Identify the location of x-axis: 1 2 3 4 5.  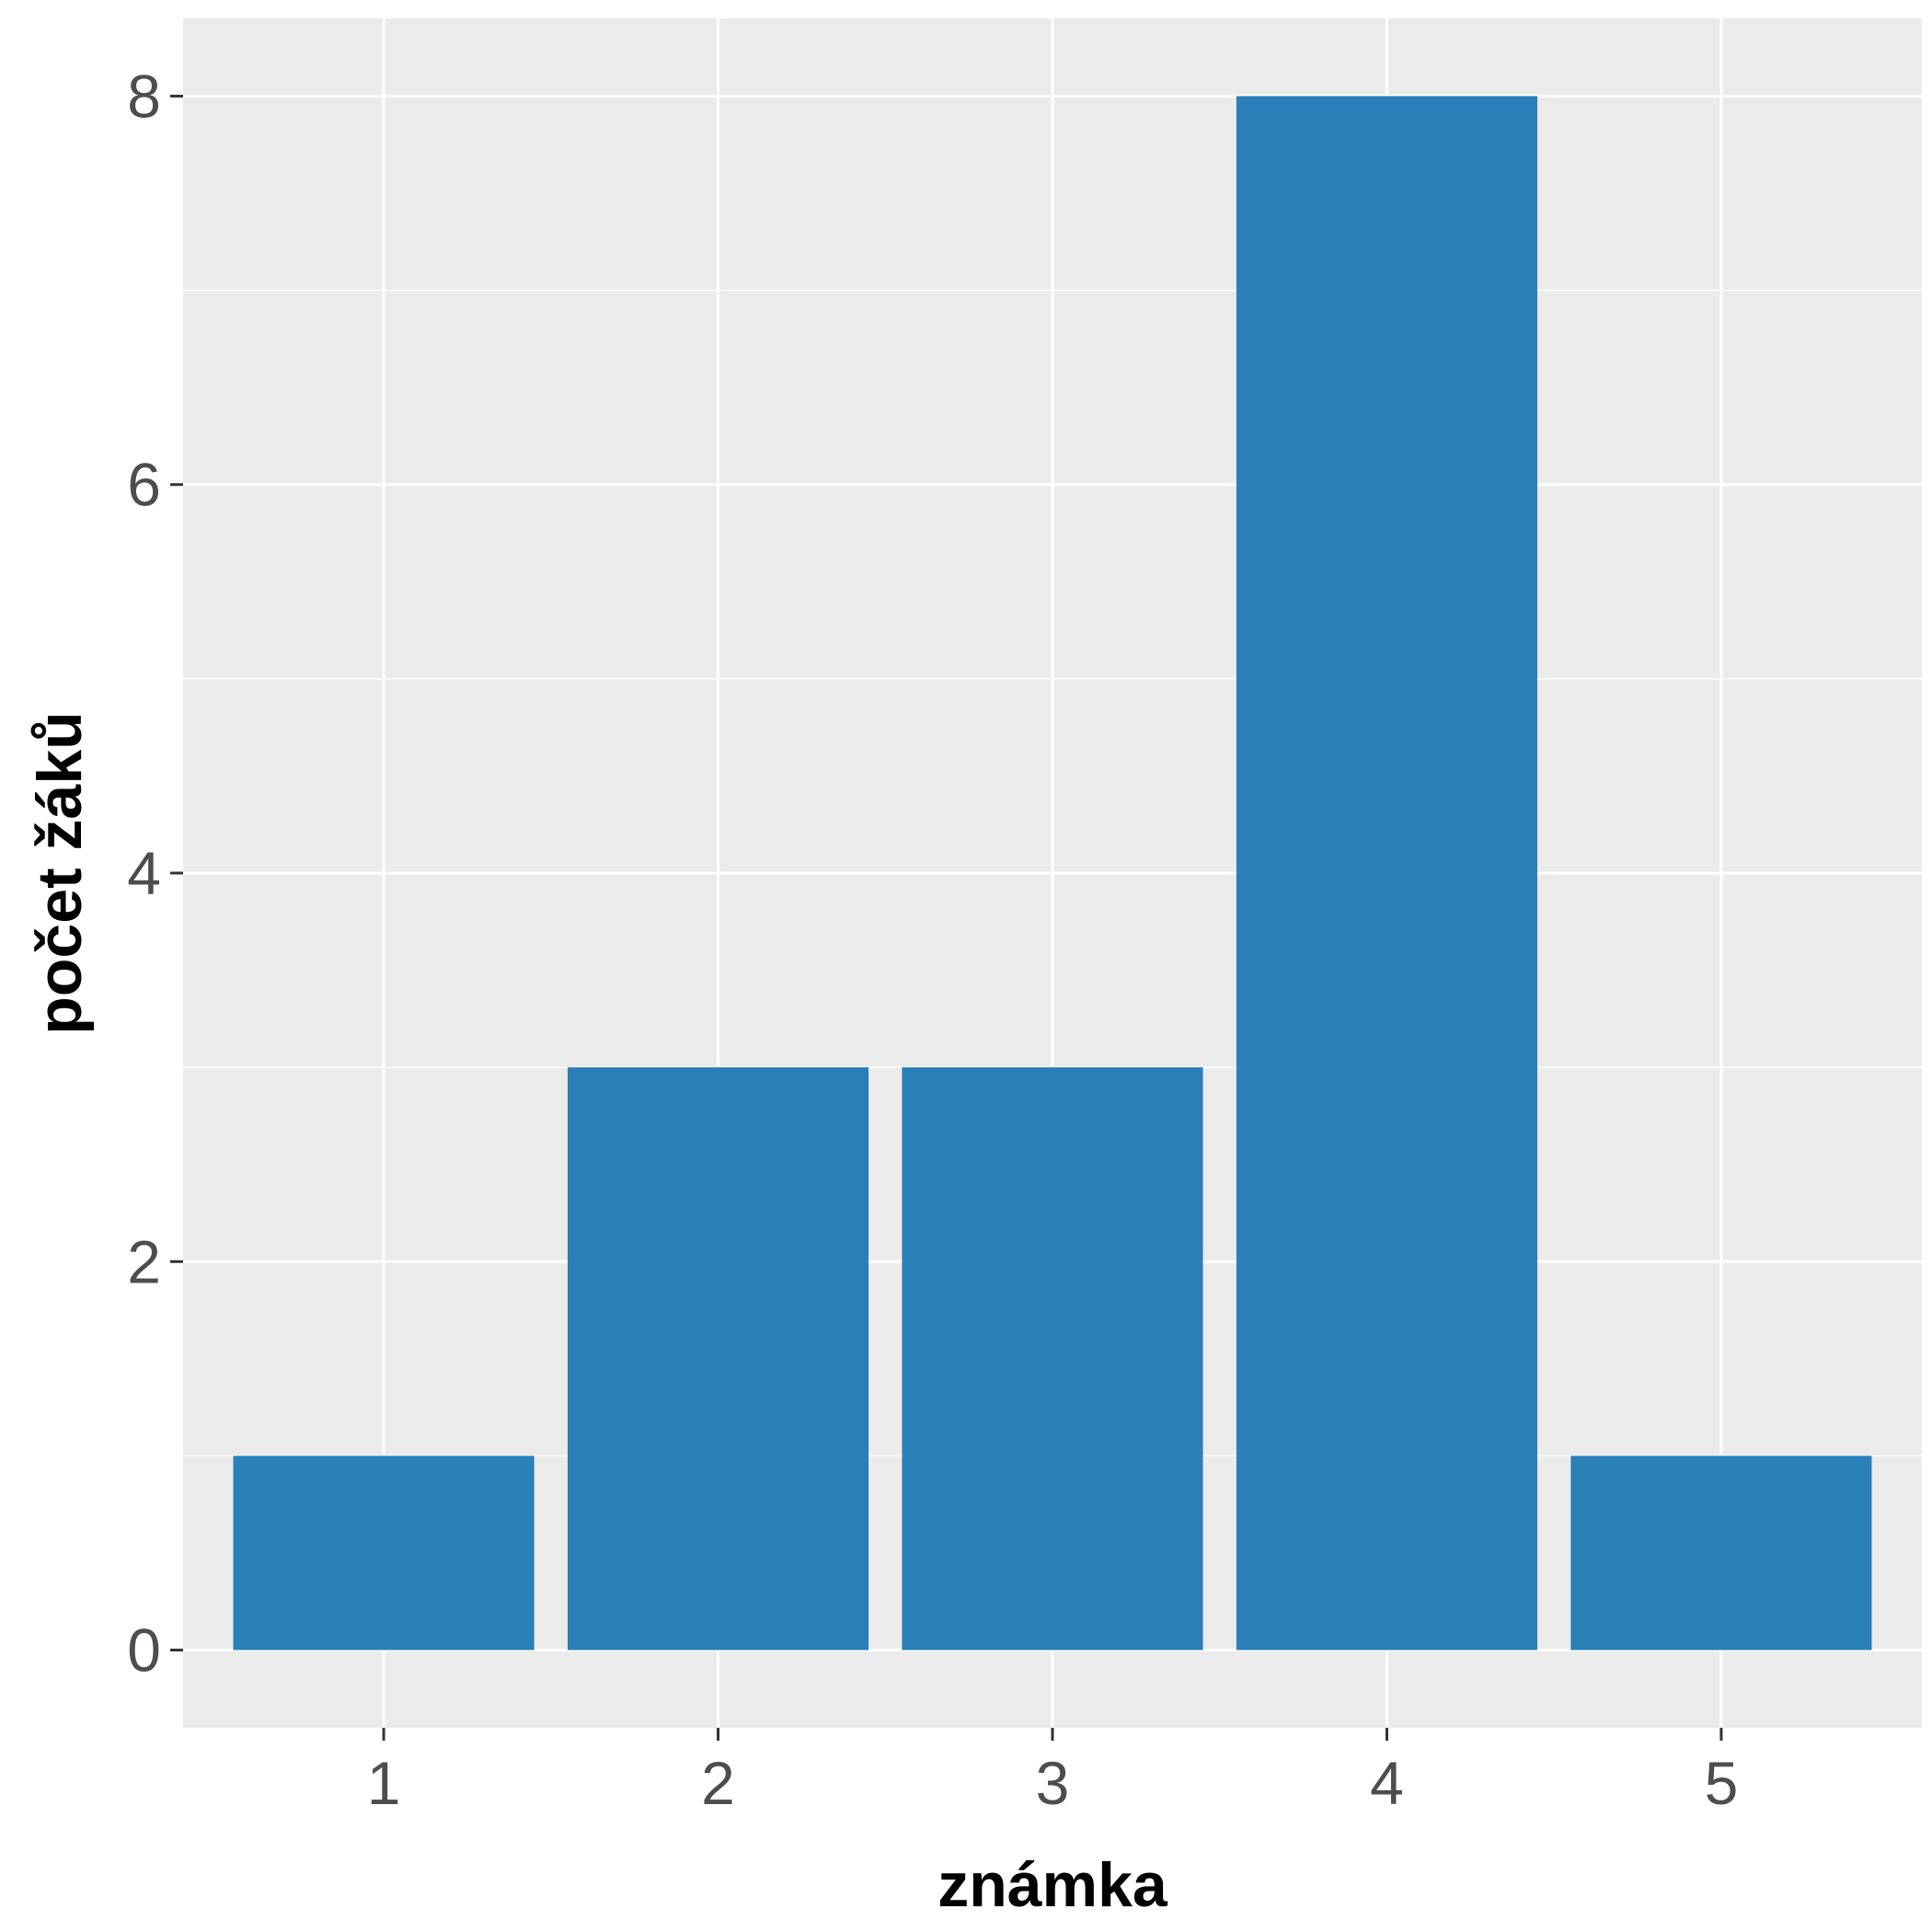
(1053, 1772).